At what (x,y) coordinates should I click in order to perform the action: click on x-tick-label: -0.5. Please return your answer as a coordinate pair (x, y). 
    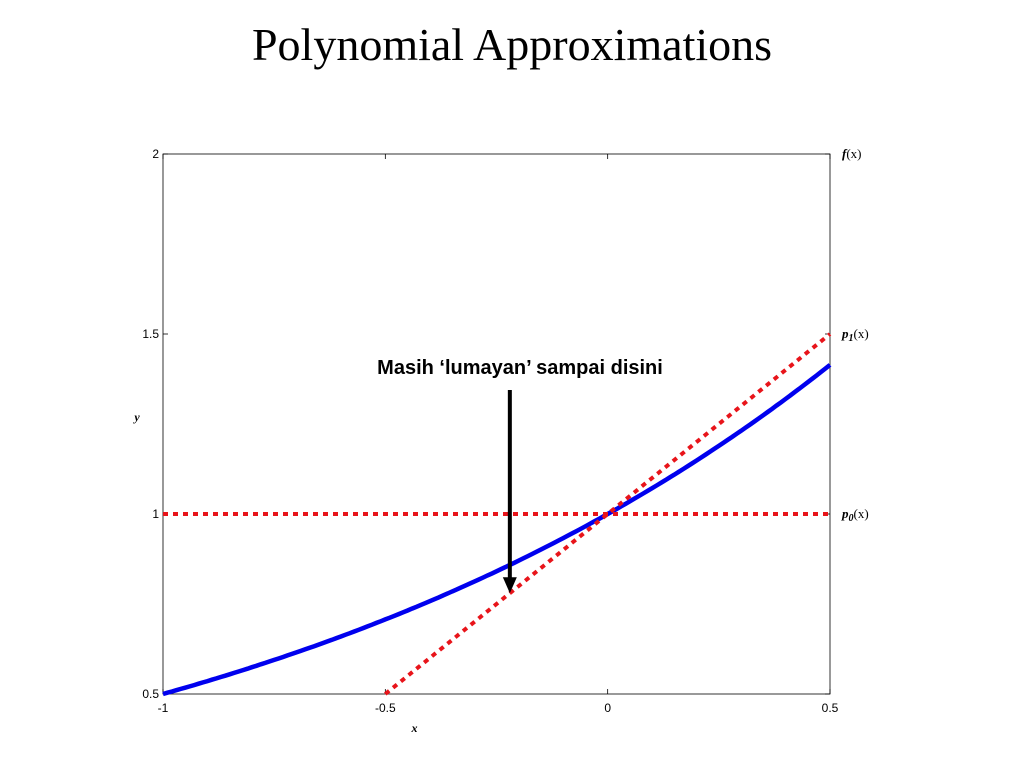
    Looking at the image, I should click on (385, 708).